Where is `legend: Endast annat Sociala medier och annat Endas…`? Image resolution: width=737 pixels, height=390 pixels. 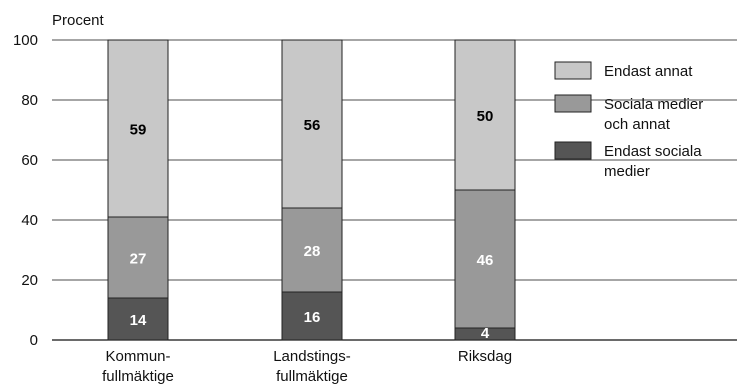 legend: Endast annat Sociala medier och annat Endas… is located at coordinates (628, 120).